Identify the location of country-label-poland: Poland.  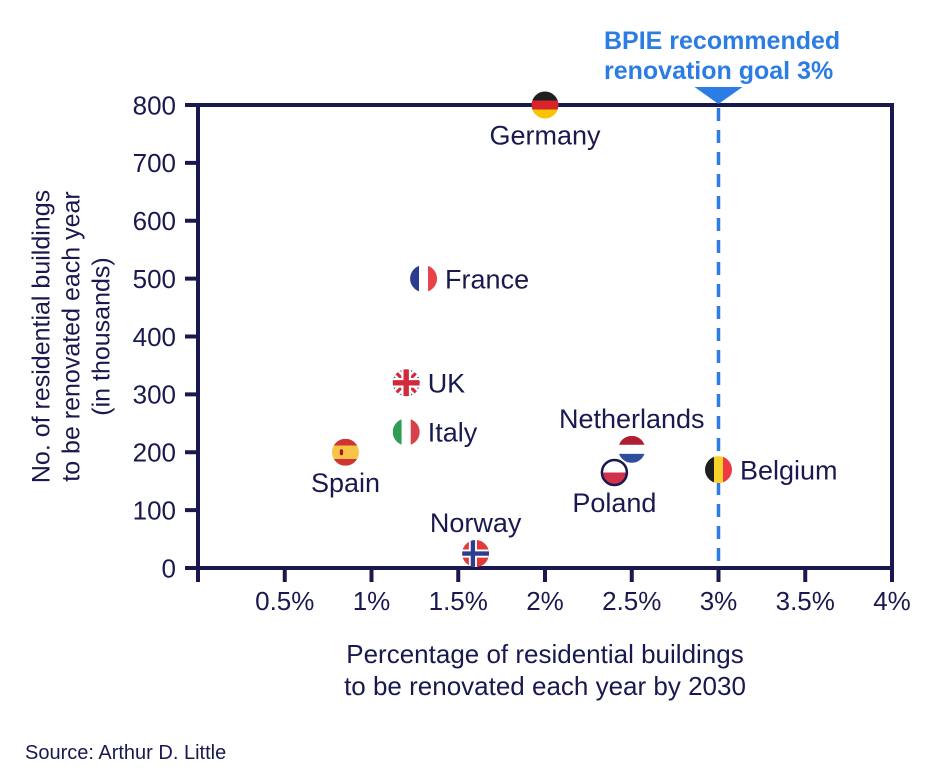
(614, 503).